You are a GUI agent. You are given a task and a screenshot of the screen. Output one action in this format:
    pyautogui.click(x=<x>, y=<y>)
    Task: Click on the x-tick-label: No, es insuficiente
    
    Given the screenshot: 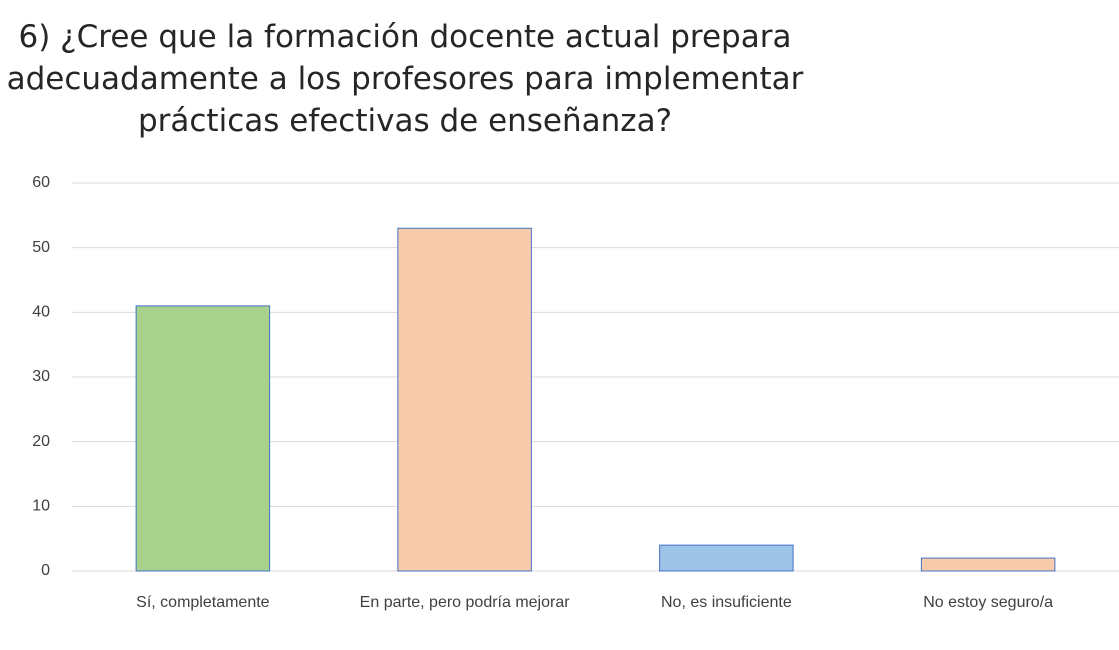 What is the action you would take?
    pyautogui.click(x=726, y=602)
    